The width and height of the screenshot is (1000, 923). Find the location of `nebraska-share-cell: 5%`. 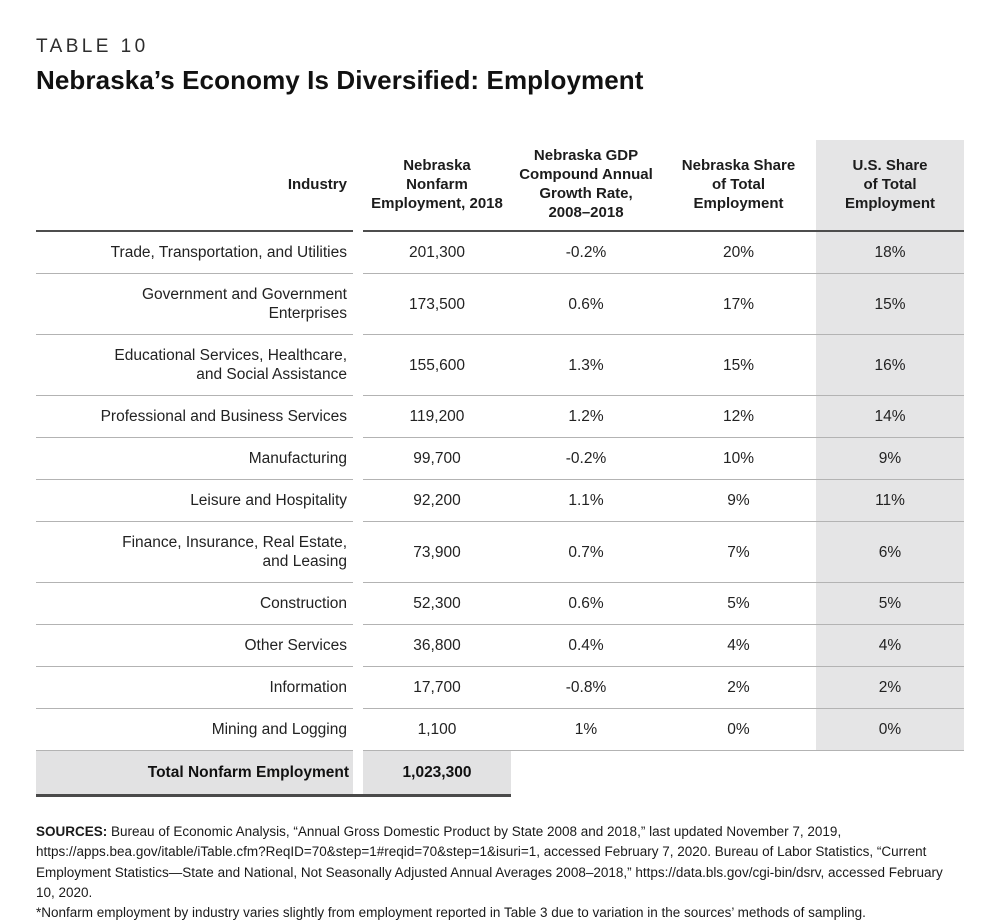

nebraska-share-cell: 5% is located at coordinates (738, 603).